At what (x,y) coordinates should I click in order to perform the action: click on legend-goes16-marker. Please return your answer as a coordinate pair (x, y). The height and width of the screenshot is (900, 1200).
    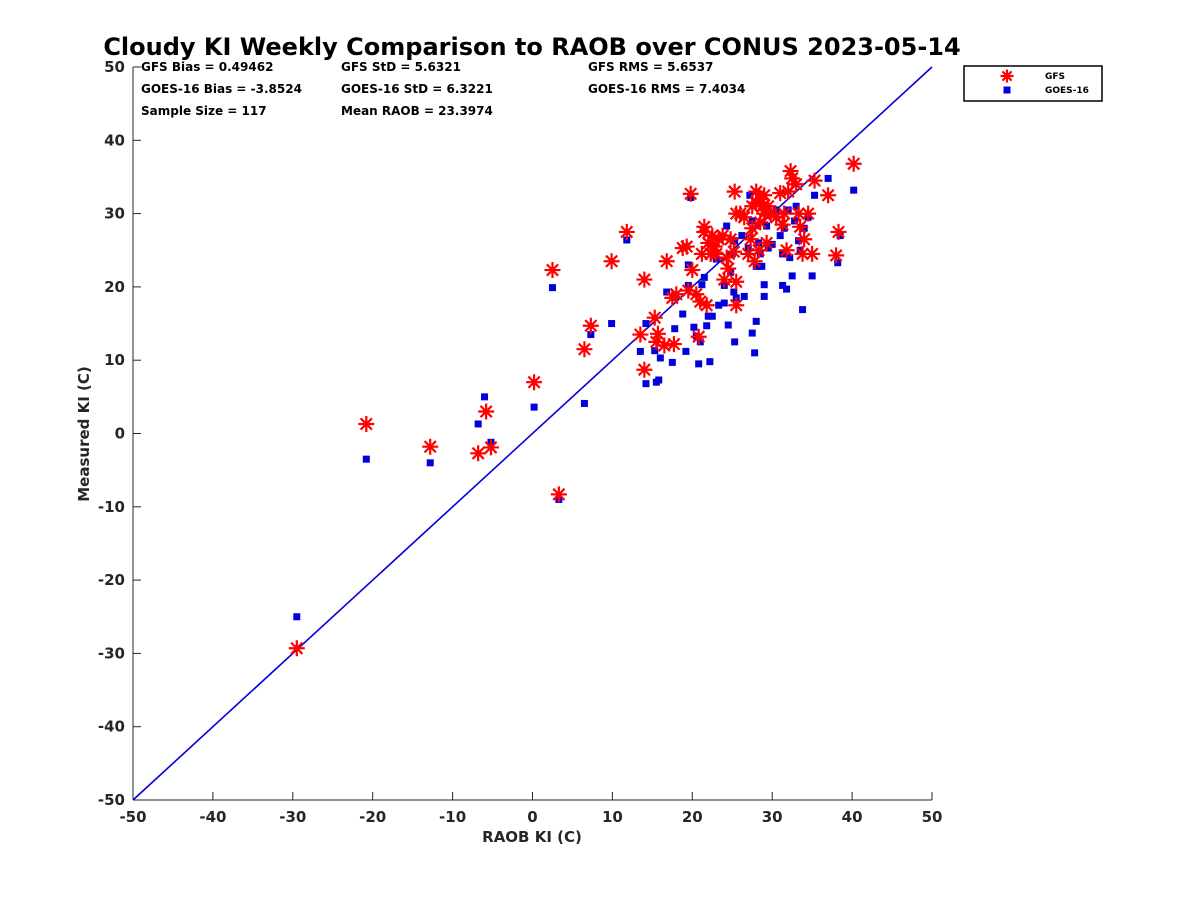
    Looking at the image, I should click on (1007, 90).